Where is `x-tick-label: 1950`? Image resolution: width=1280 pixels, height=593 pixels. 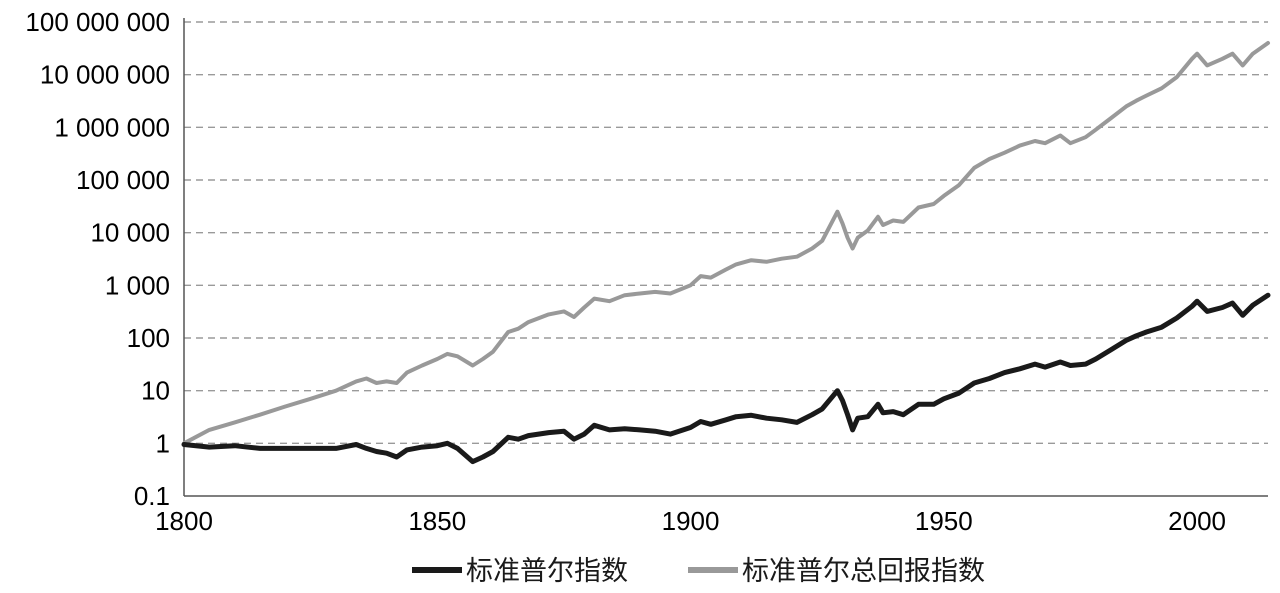 x-tick-label: 1950 is located at coordinates (944, 521).